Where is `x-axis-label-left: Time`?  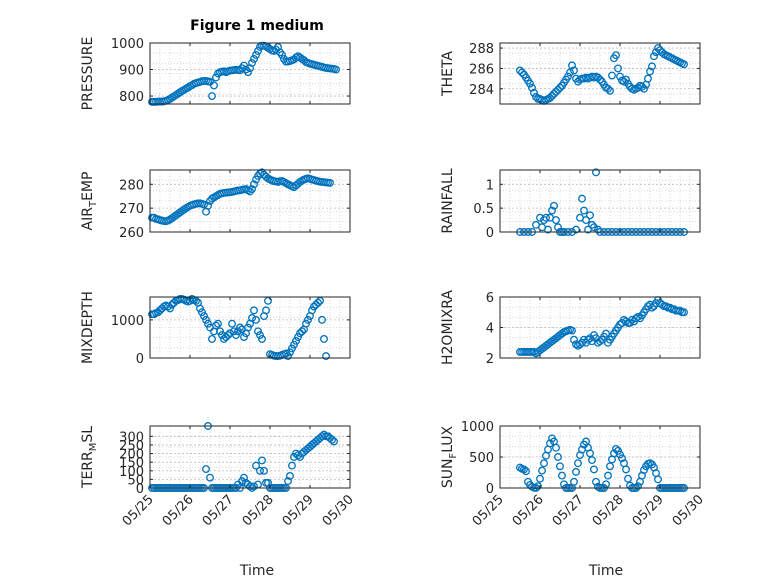
x-axis-label-left: Time is located at coordinates (256, 571).